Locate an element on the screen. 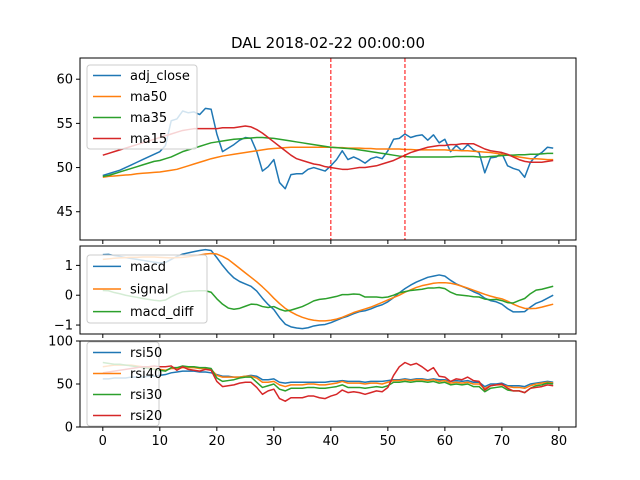 This screenshot has width=640, height=480. xtick-label: 0 is located at coordinates (103, 441).